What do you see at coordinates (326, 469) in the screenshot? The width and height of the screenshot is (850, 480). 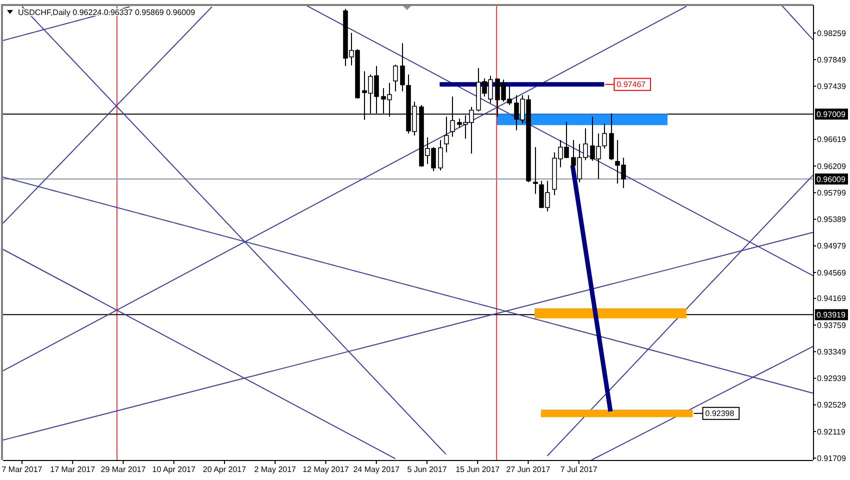 I see `x-tick-label: 12 May 2017` at bounding box center [326, 469].